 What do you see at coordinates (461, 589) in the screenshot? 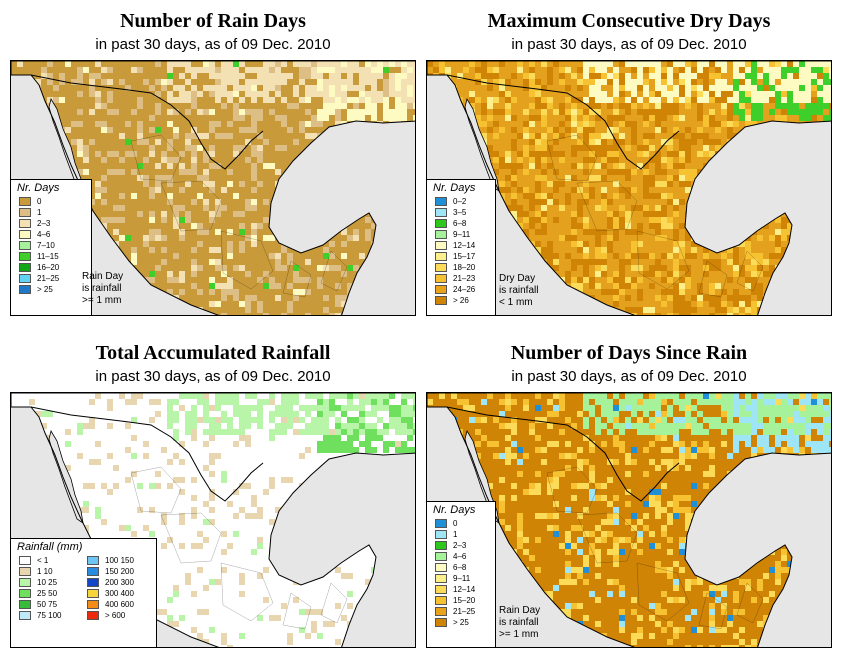
I see `legend-item: 12–14` at bounding box center [461, 589].